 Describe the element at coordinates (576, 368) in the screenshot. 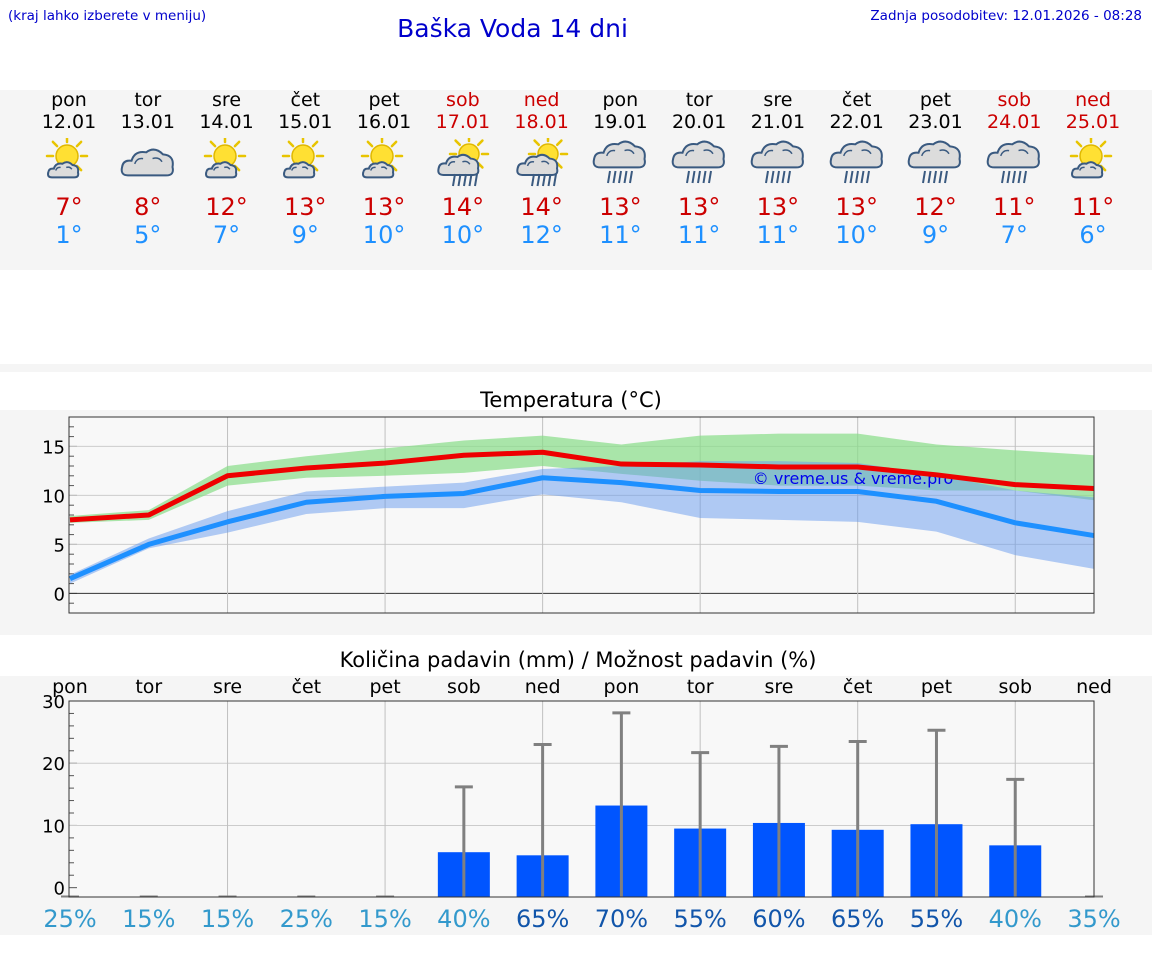

I see `separator` at that location.